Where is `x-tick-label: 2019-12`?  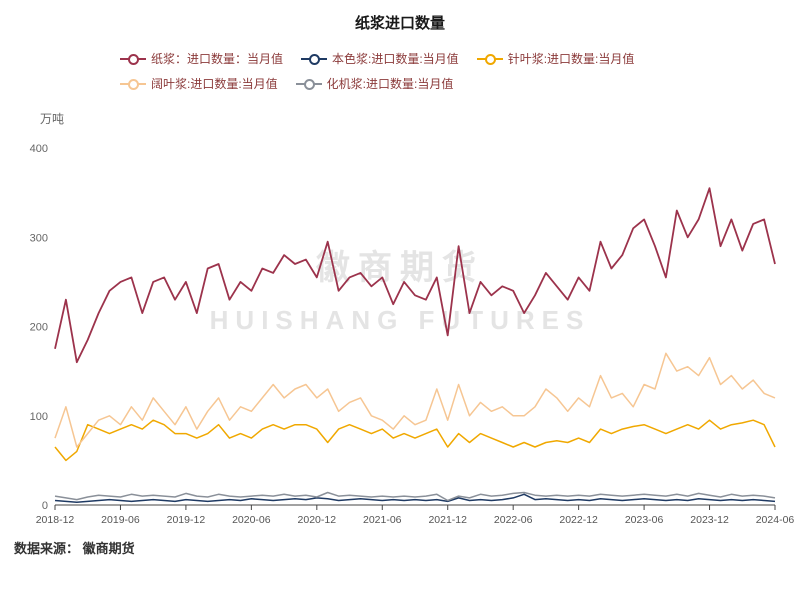 x-tick-label: 2019-12 is located at coordinates (186, 520).